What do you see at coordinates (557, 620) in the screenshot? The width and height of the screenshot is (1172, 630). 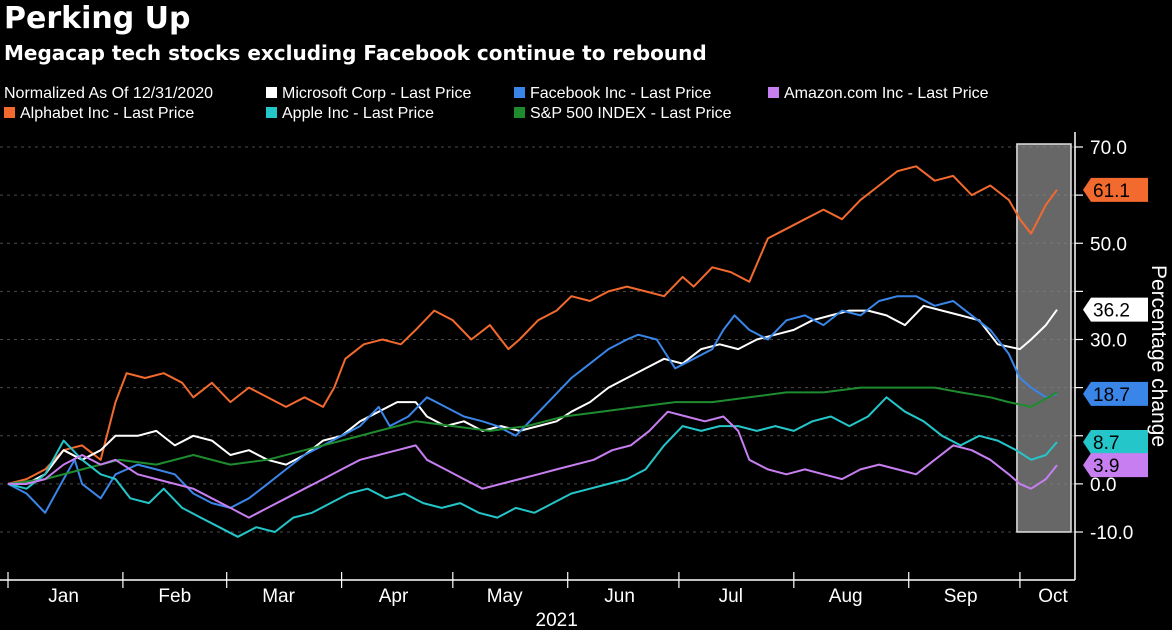 I see `x-axis-year-label: 2021` at bounding box center [557, 620].